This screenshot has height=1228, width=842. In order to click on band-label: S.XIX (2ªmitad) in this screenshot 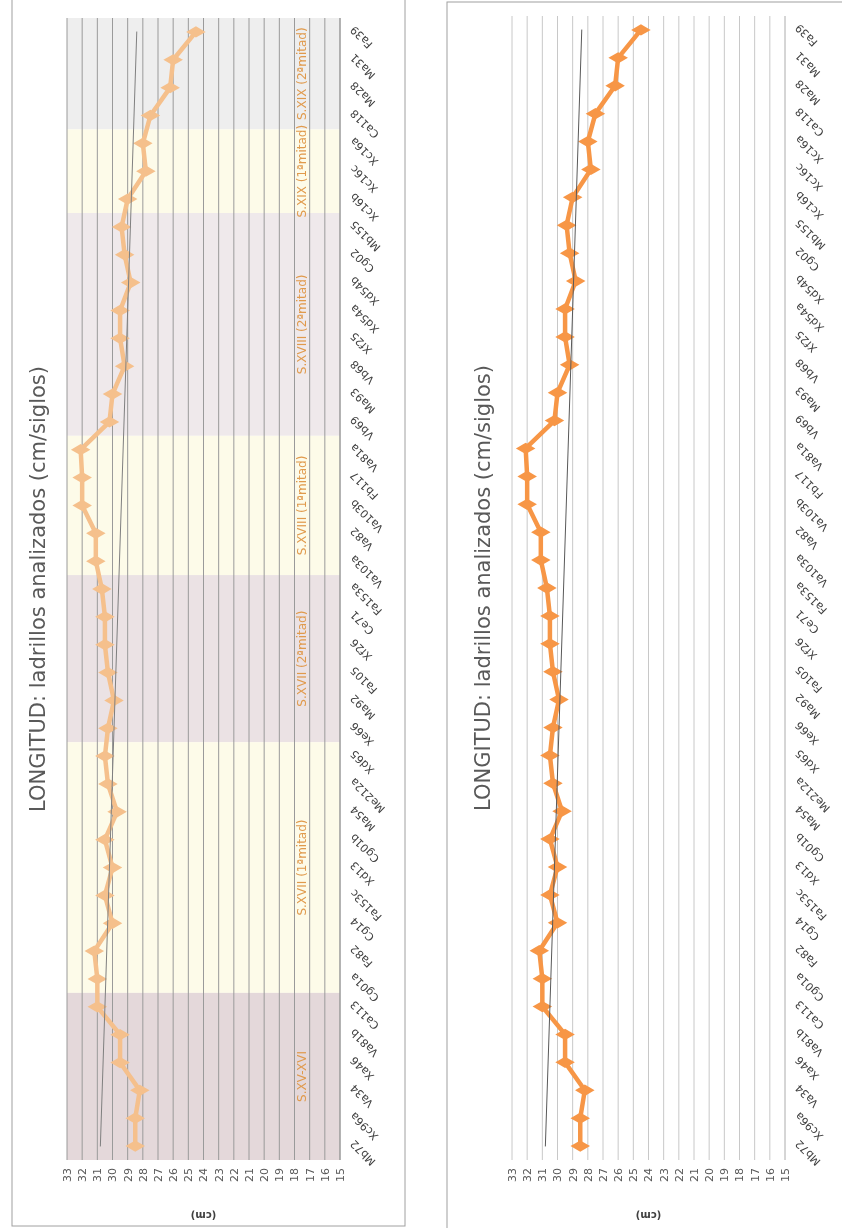, I will do `click(302, 73)`.